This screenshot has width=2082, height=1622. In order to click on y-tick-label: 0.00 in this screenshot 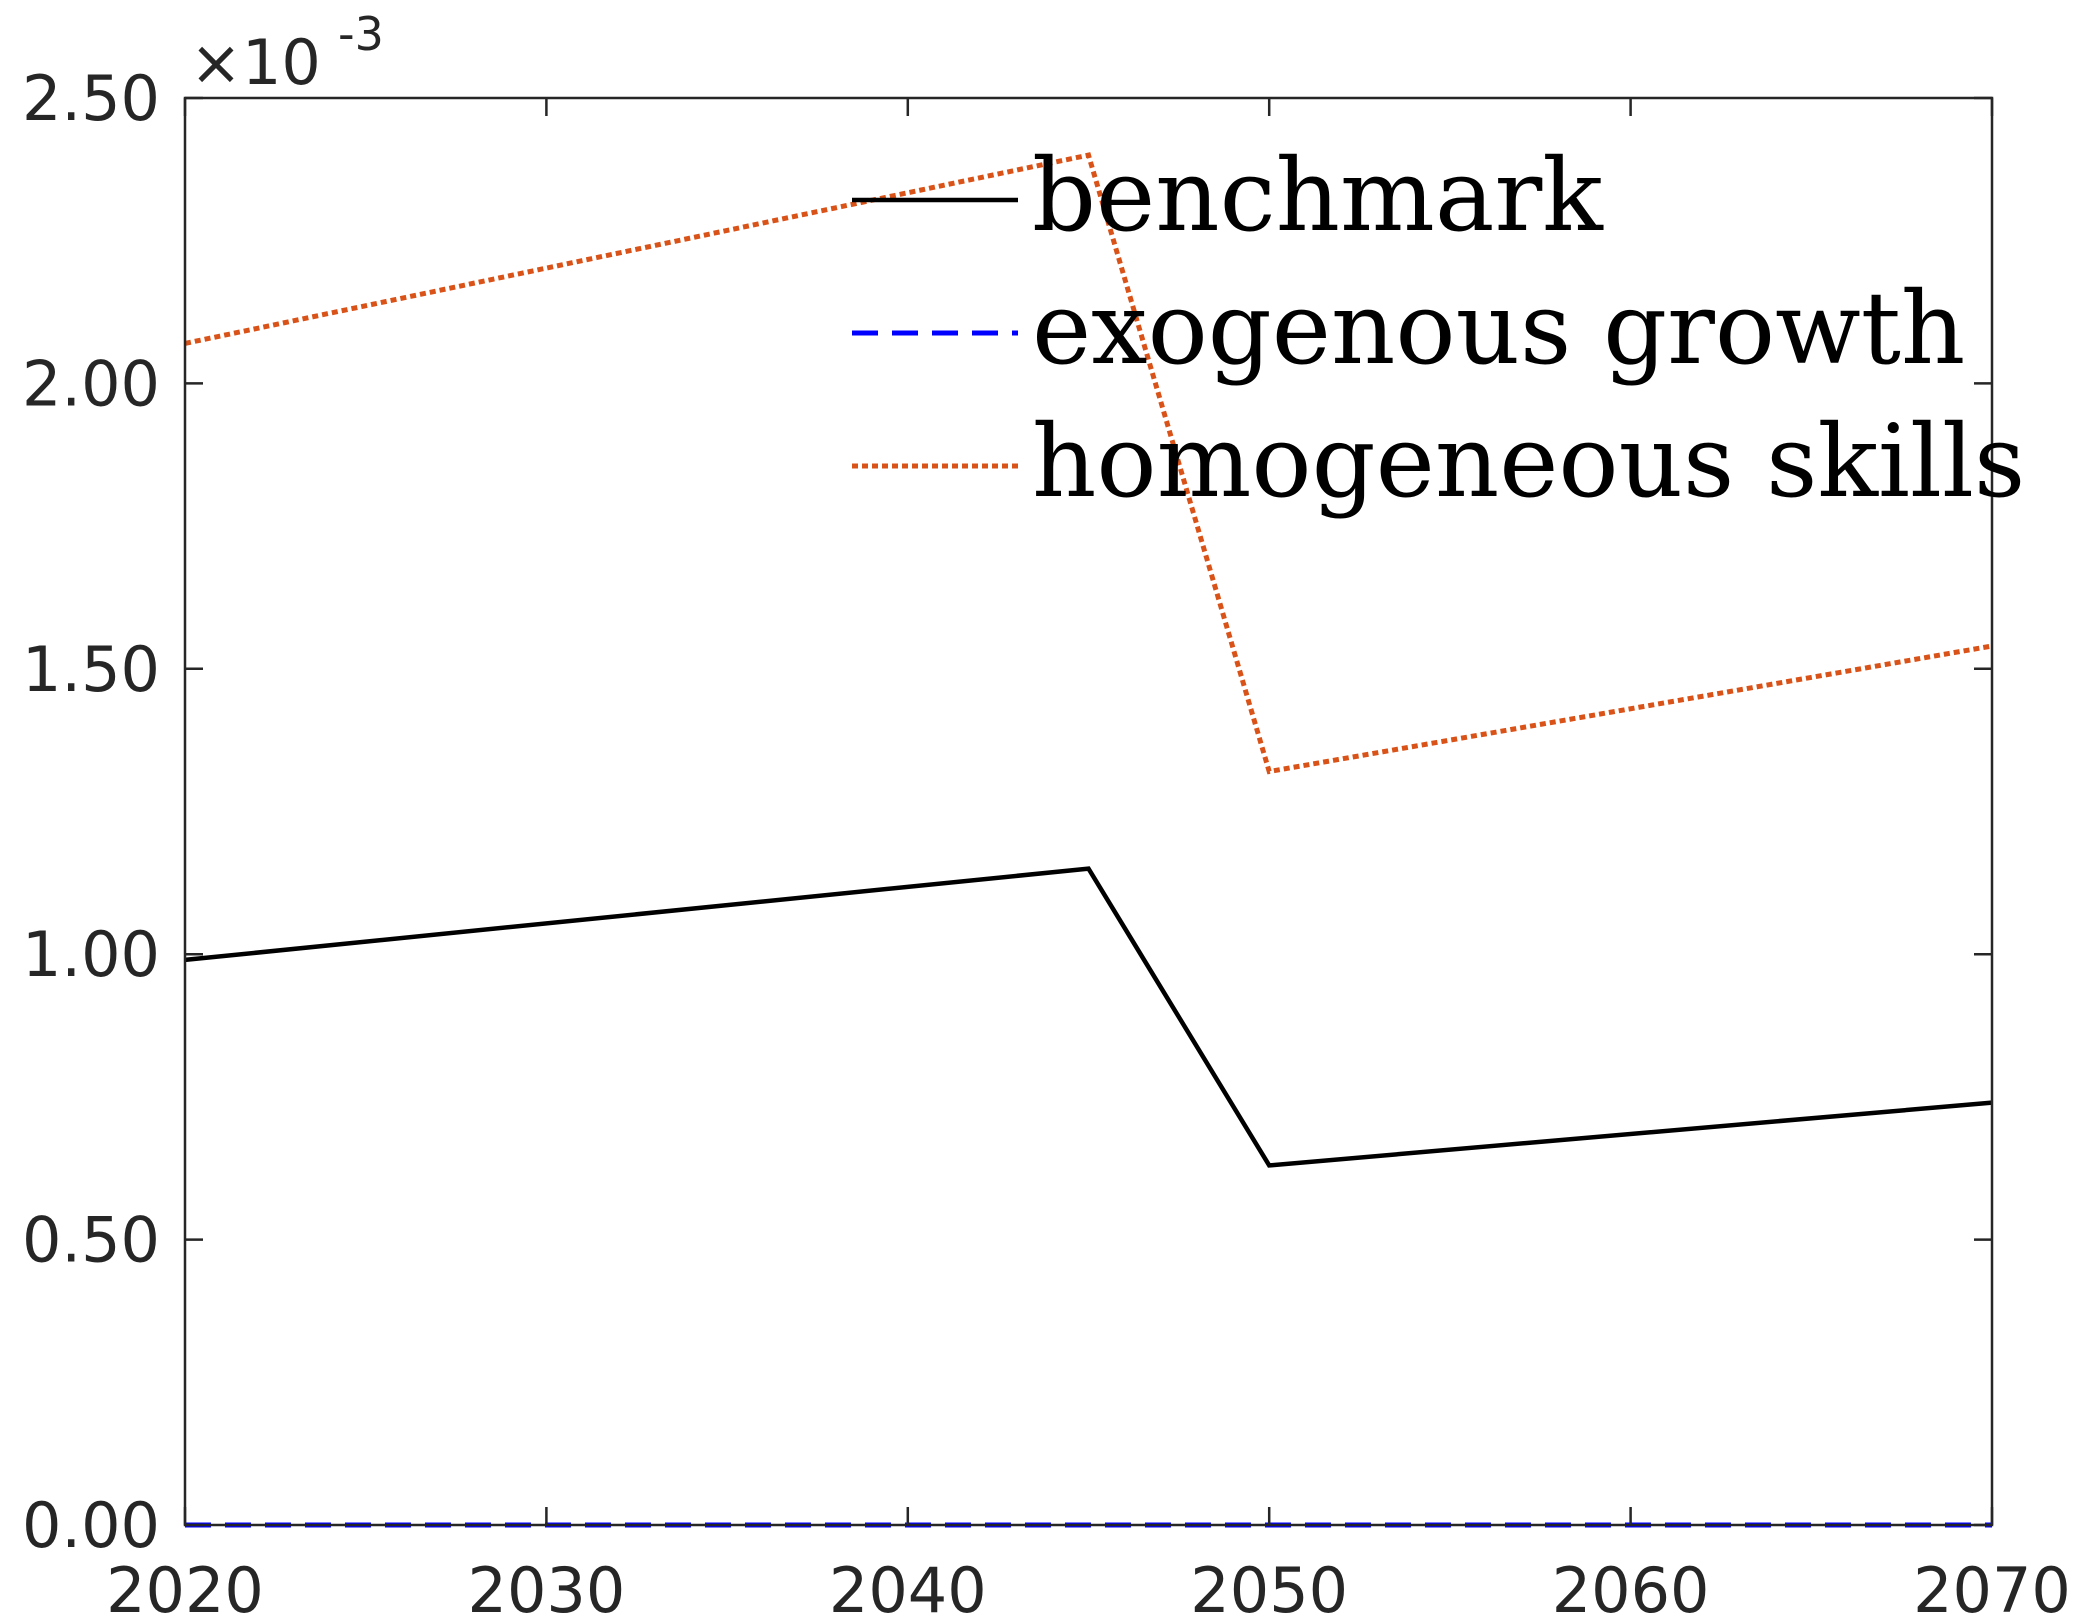, I will do `click(91, 1525)`.